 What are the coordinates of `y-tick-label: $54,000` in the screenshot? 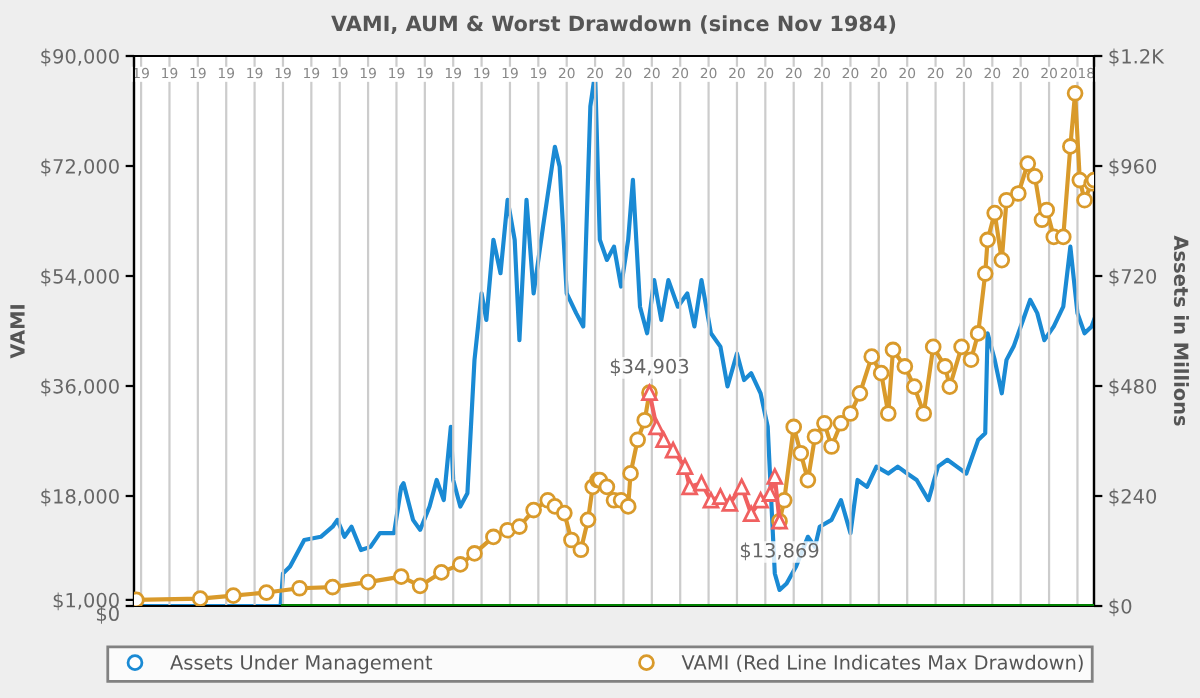 It's located at (80, 277).